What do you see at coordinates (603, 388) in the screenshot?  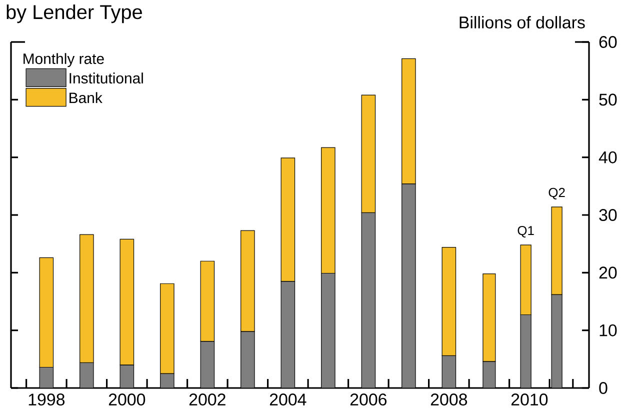 I see `y-tick-label: 0` at bounding box center [603, 388].